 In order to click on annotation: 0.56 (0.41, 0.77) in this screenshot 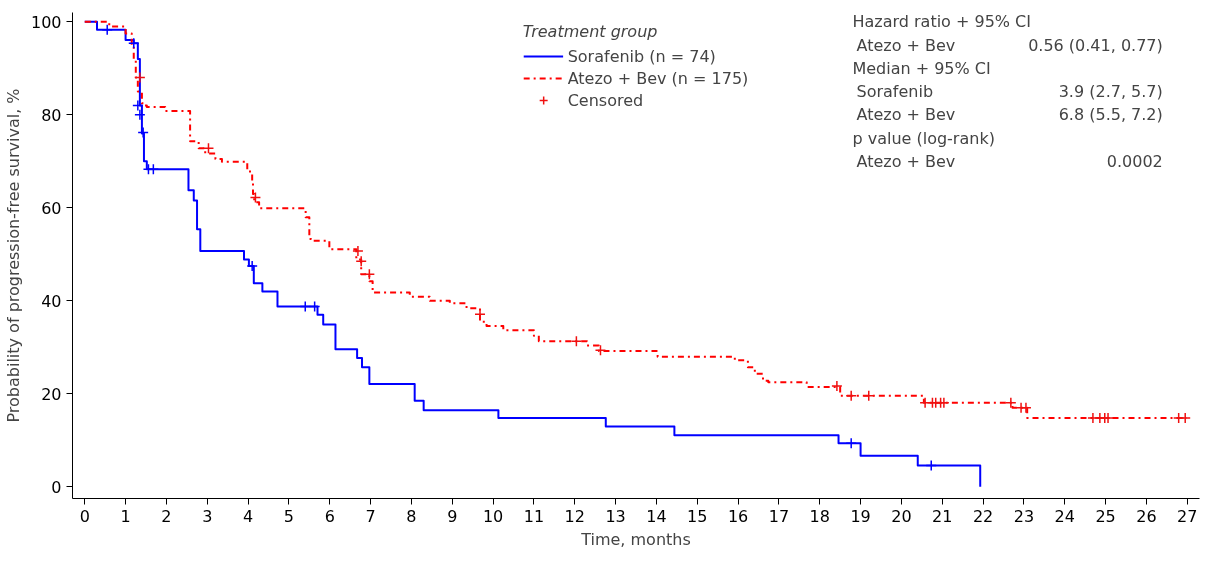, I will do `click(1095, 45)`.